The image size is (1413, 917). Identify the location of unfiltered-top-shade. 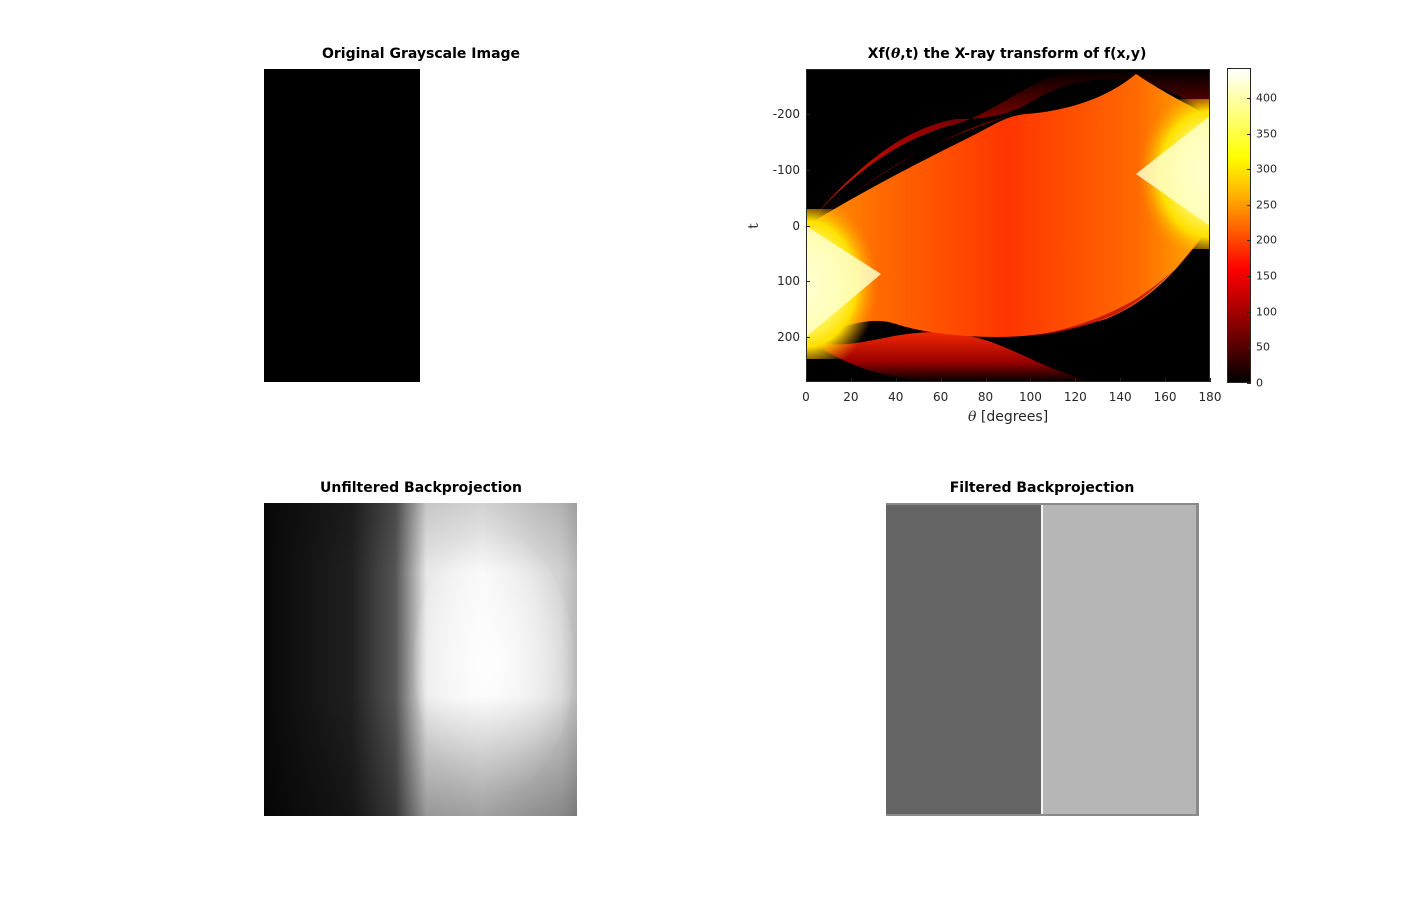
(420, 538).